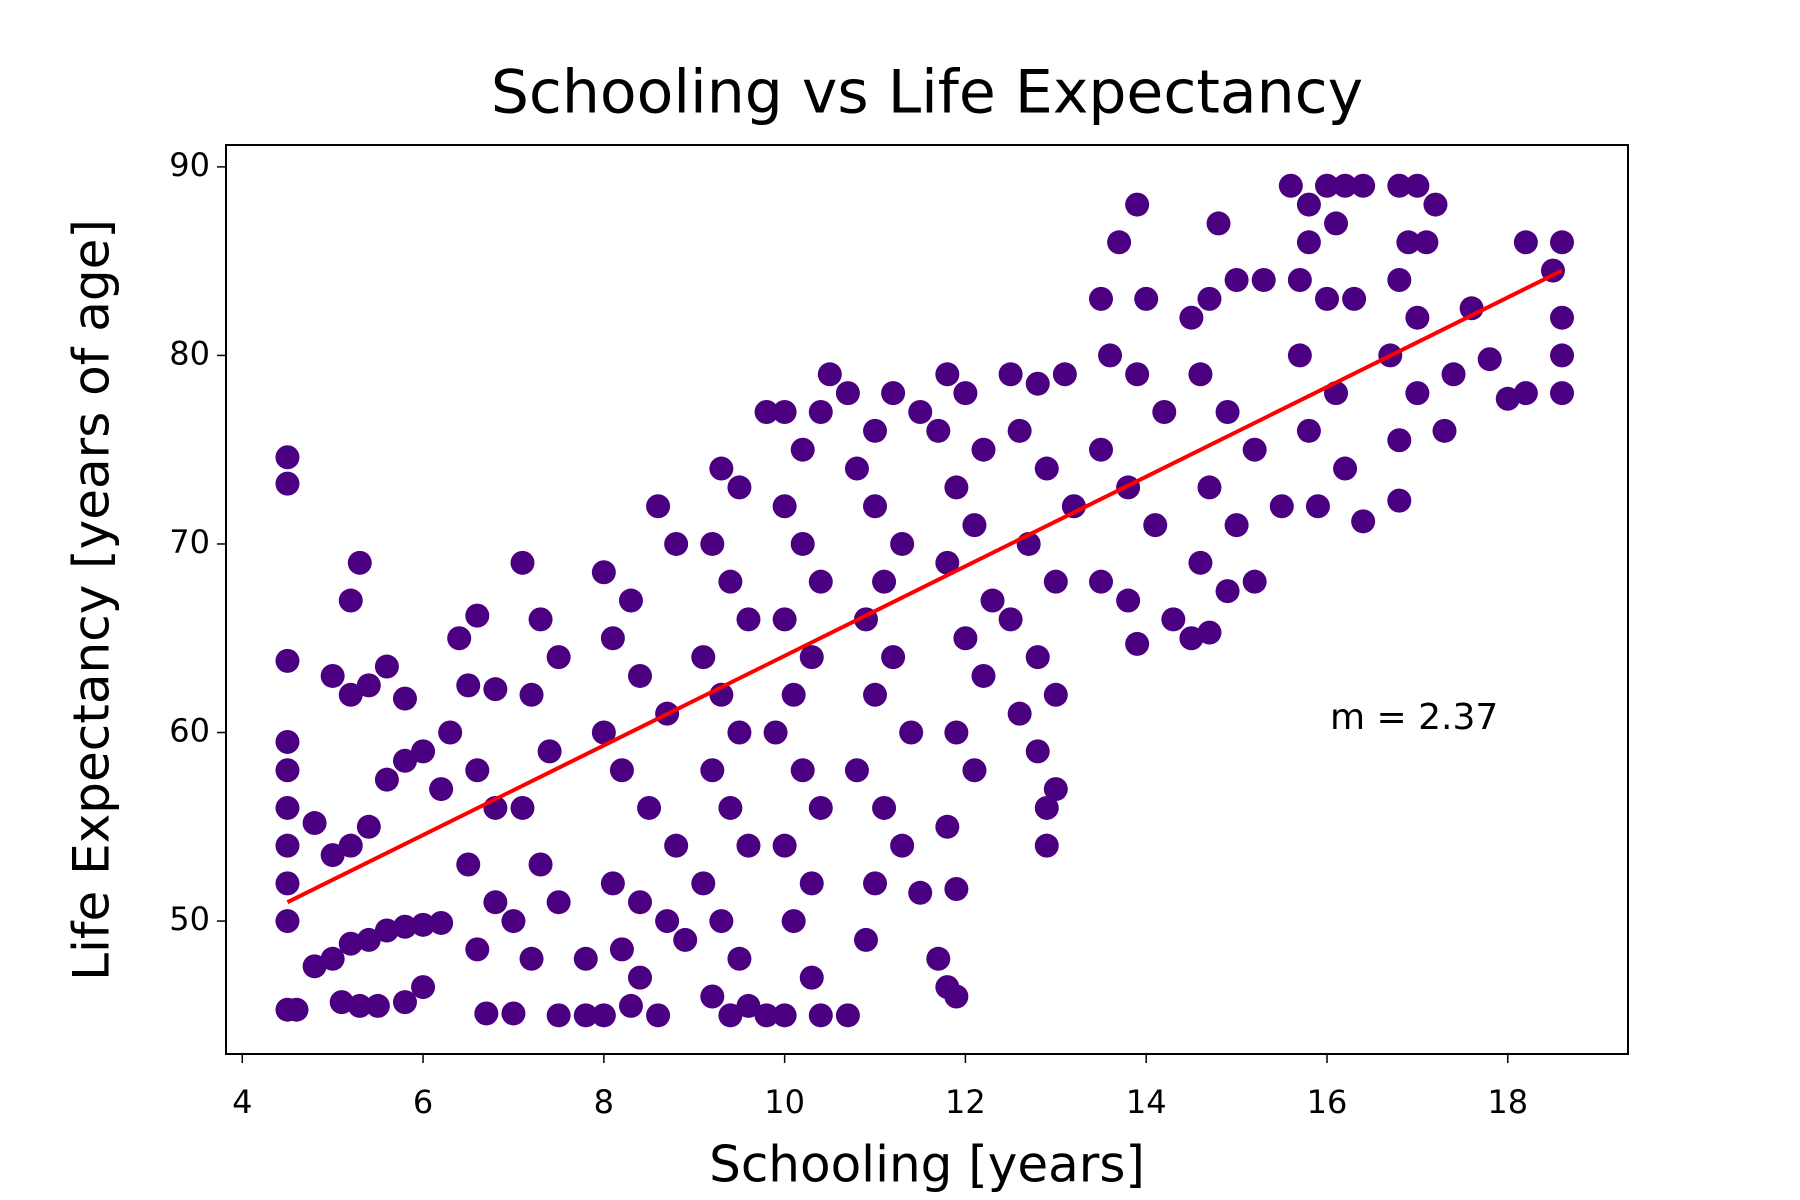 The width and height of the screenshot is (1800, 1200). What do you see at coordinates (189, 919) in the screenshot?
I see `y-tick-label: 50` at bounding box center [189, 919].